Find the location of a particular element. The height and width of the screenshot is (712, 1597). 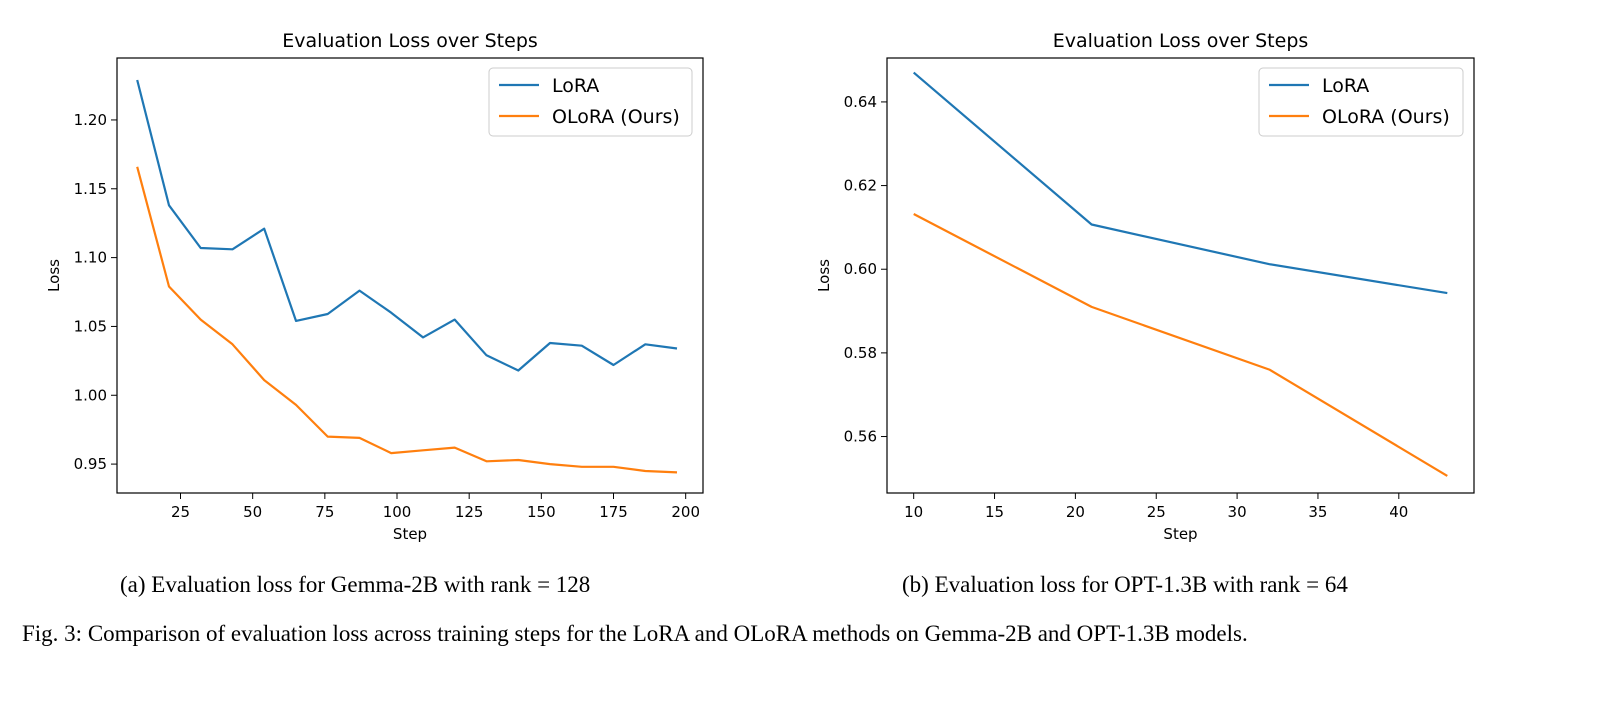

y-tick-label: 1.05 is located at coordinates (90, 326).